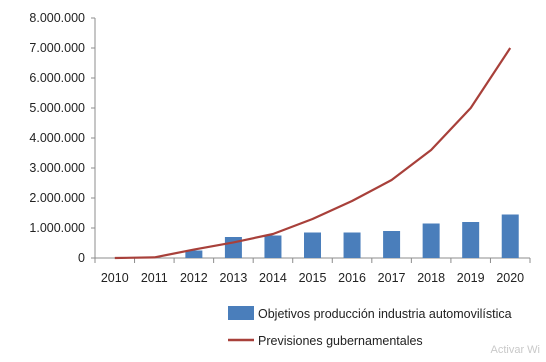 The height and width of the screenshot is (362, 546). What do you see at coordinates (154, 278) in the screenshot?
I see `x-tick-label: 2011` at bounding box center [154, 278].